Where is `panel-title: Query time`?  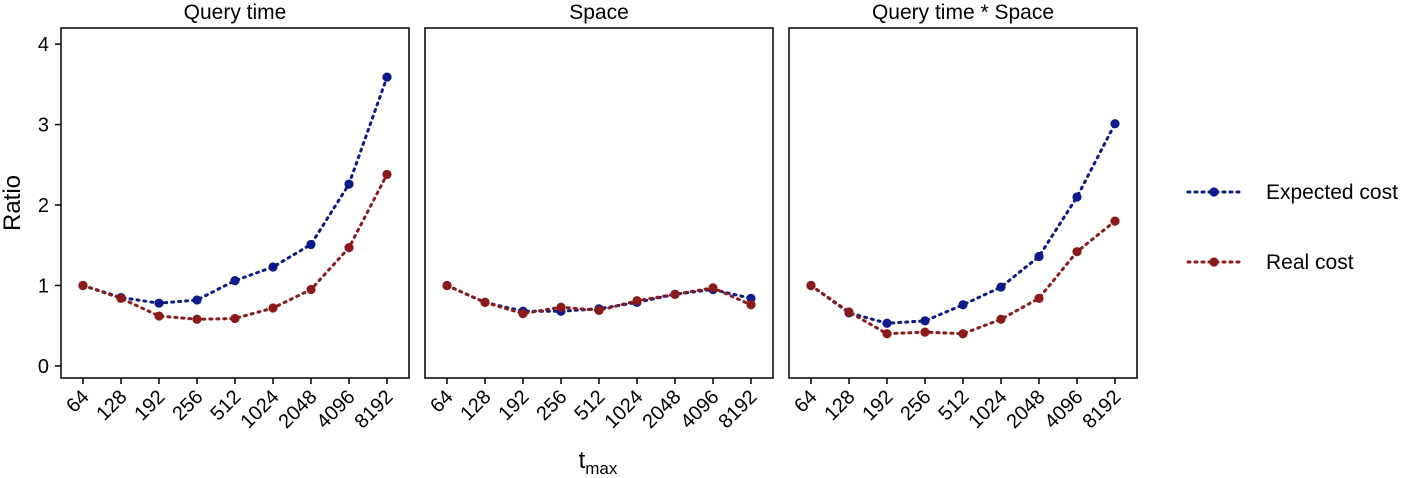
panel-title: Query time is located at coordinates (235, 12).